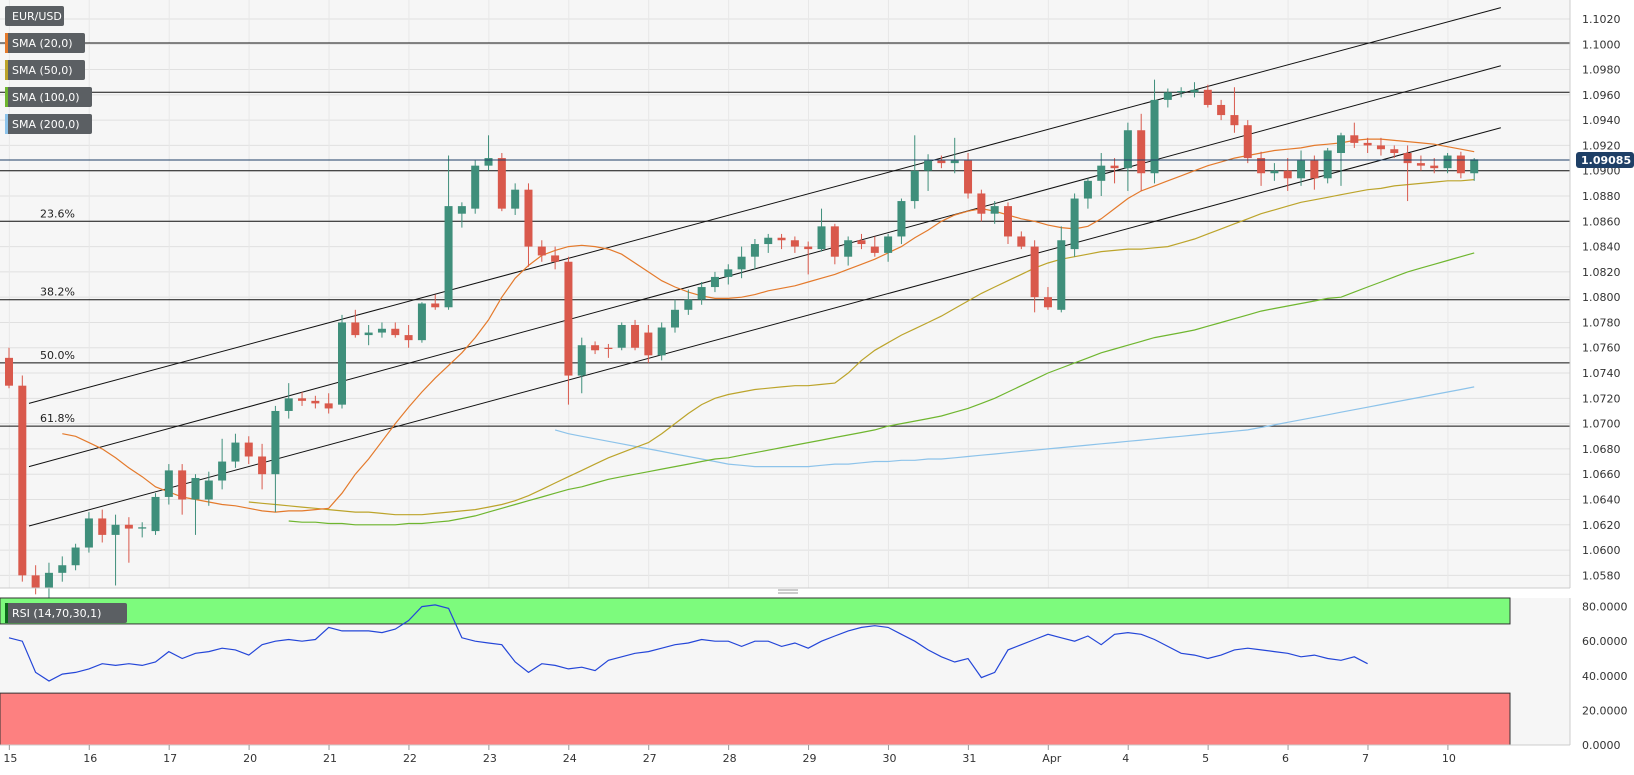 Image resolution: width=1634 pixels, height=775 pixels. Describe the element at coordinates (34, 16) in the screenshot. I see `legend-item: EUR/USD` at that location.